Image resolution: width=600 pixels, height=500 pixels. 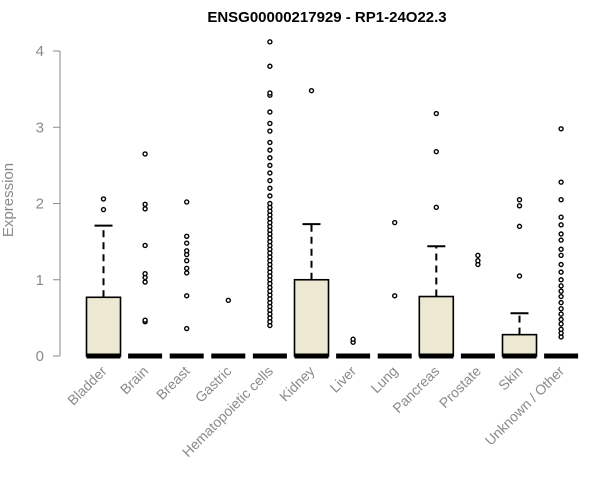 I want to click on y-tick-label: 0, so click(x=40, y=356).